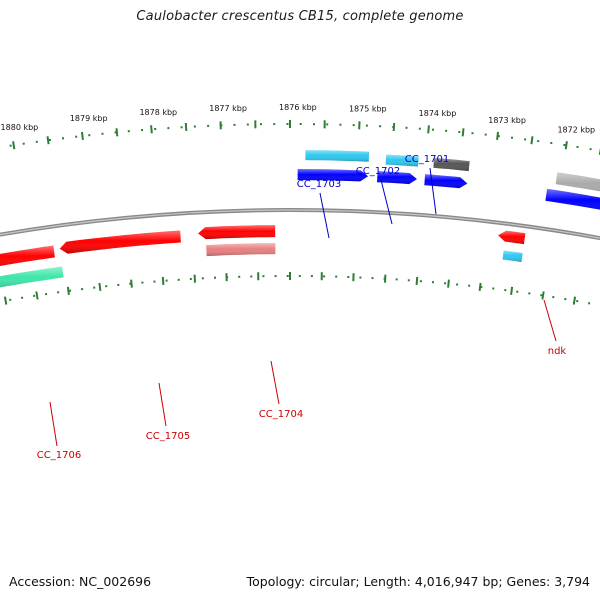 This screenshot has height=600, width=600. I want to click on gene-label: CC_1703, so click(319, 184).